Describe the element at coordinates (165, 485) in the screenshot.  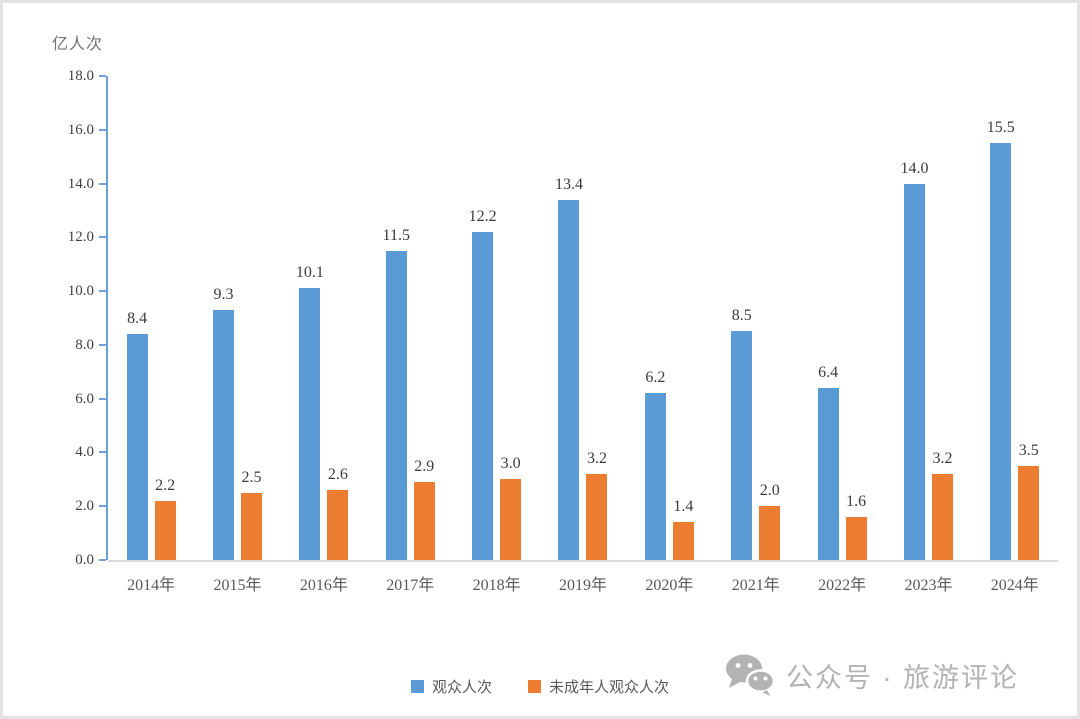
I see `bar-value-label: 2.2` at that location.